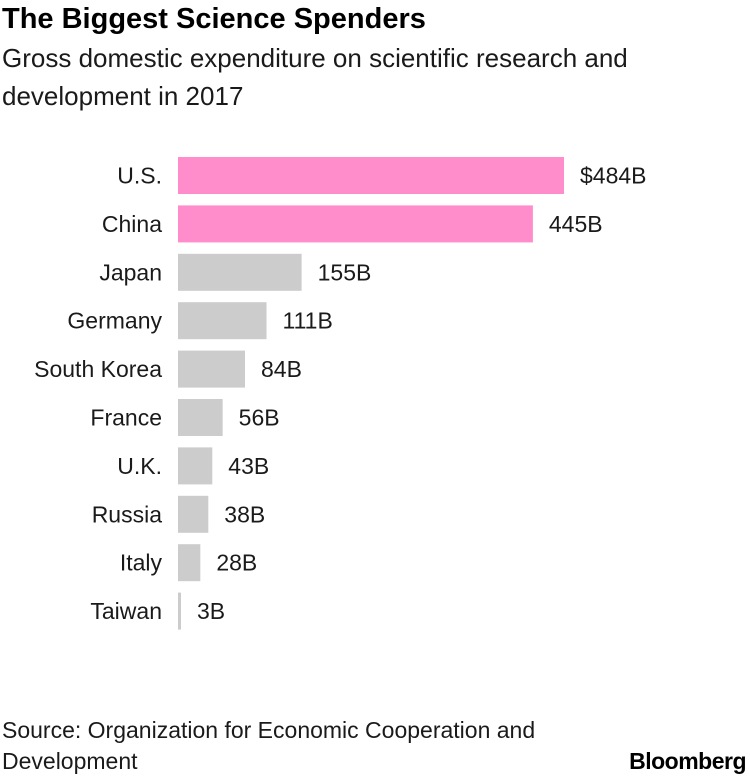 The image size is (750, 778). What do you see at coordinates (236, 563) in the screenshot?
I see `value-label-italy: 28B` at bounding box center [236, 563].